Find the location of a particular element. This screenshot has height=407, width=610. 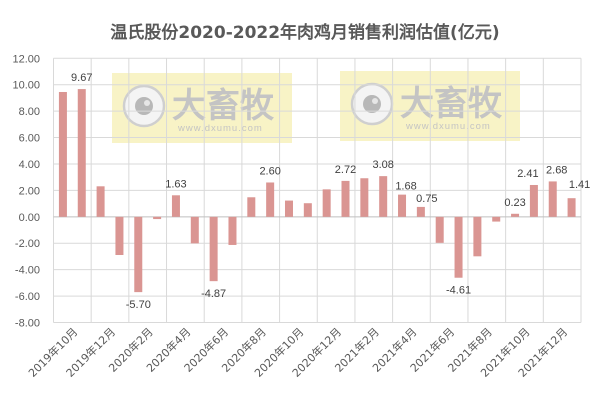

data-label: 2.41 is located at coordinates (527, 174).